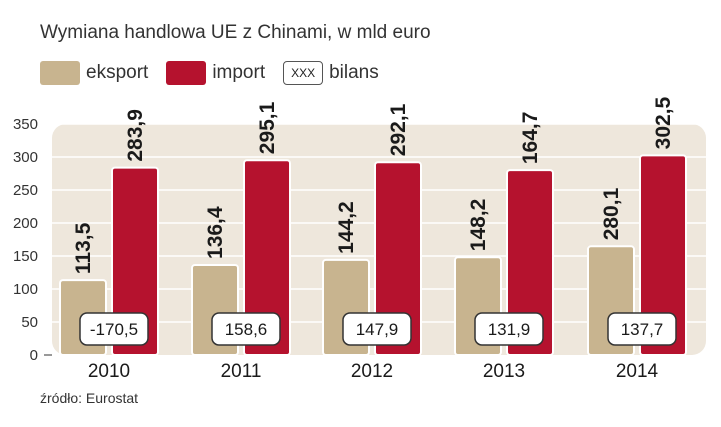 This screenshot has width=721, height=427. Describe the element at coordinates (25, 223) in the screenshot. I see `y-tick-label: 200` at that location.